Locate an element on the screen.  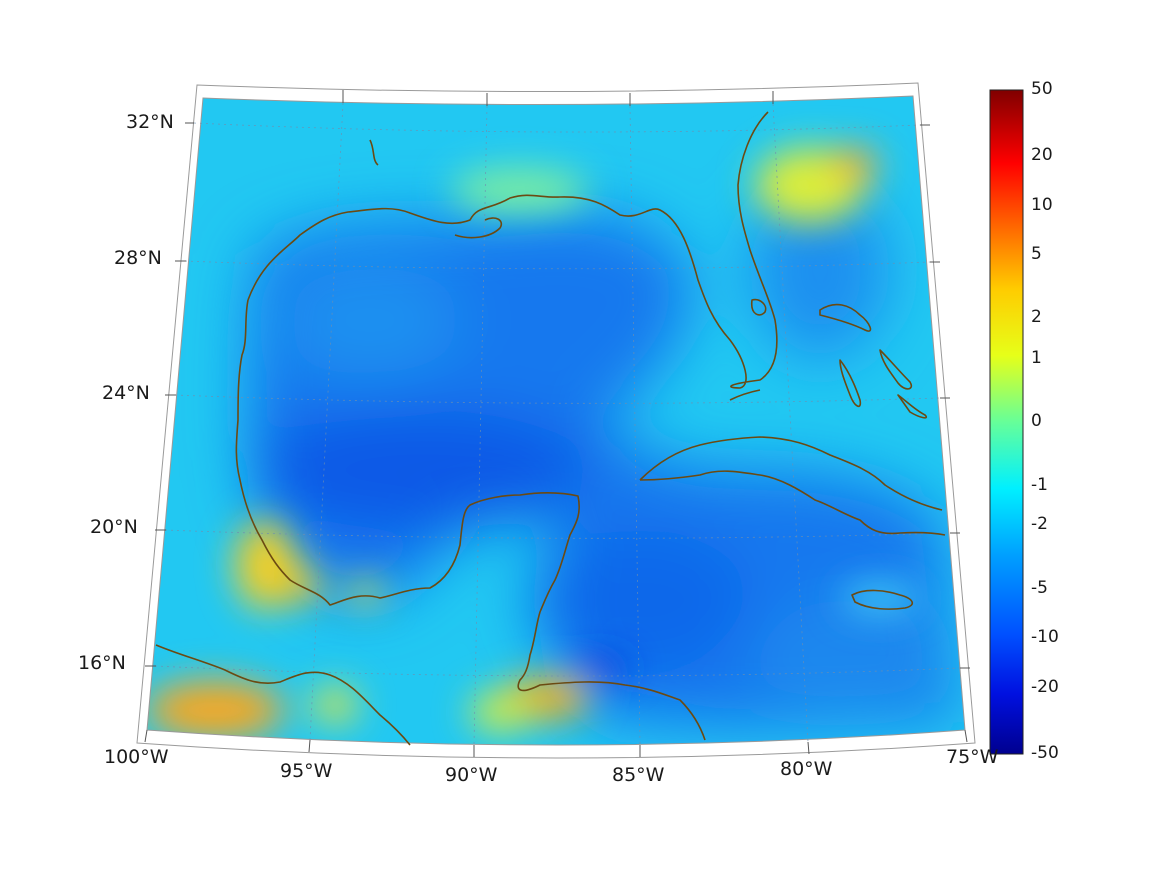
colorbar-label: 50 is located at coordinates (1042, 89).